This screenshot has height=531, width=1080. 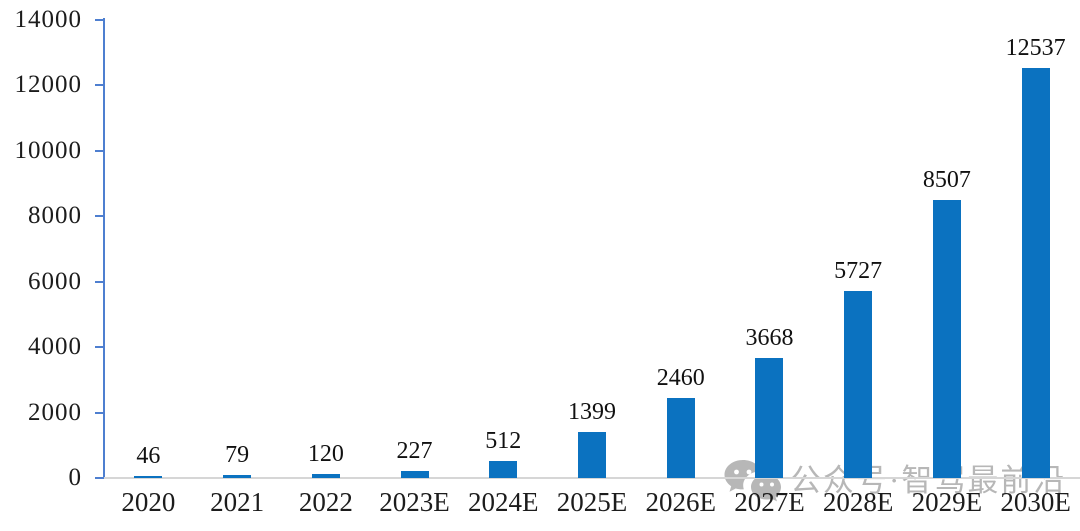 What do you see at coordinates (946, 179) in the screenshot?
I see `bar-value-label: 8507` at bounding box center [946, 179].